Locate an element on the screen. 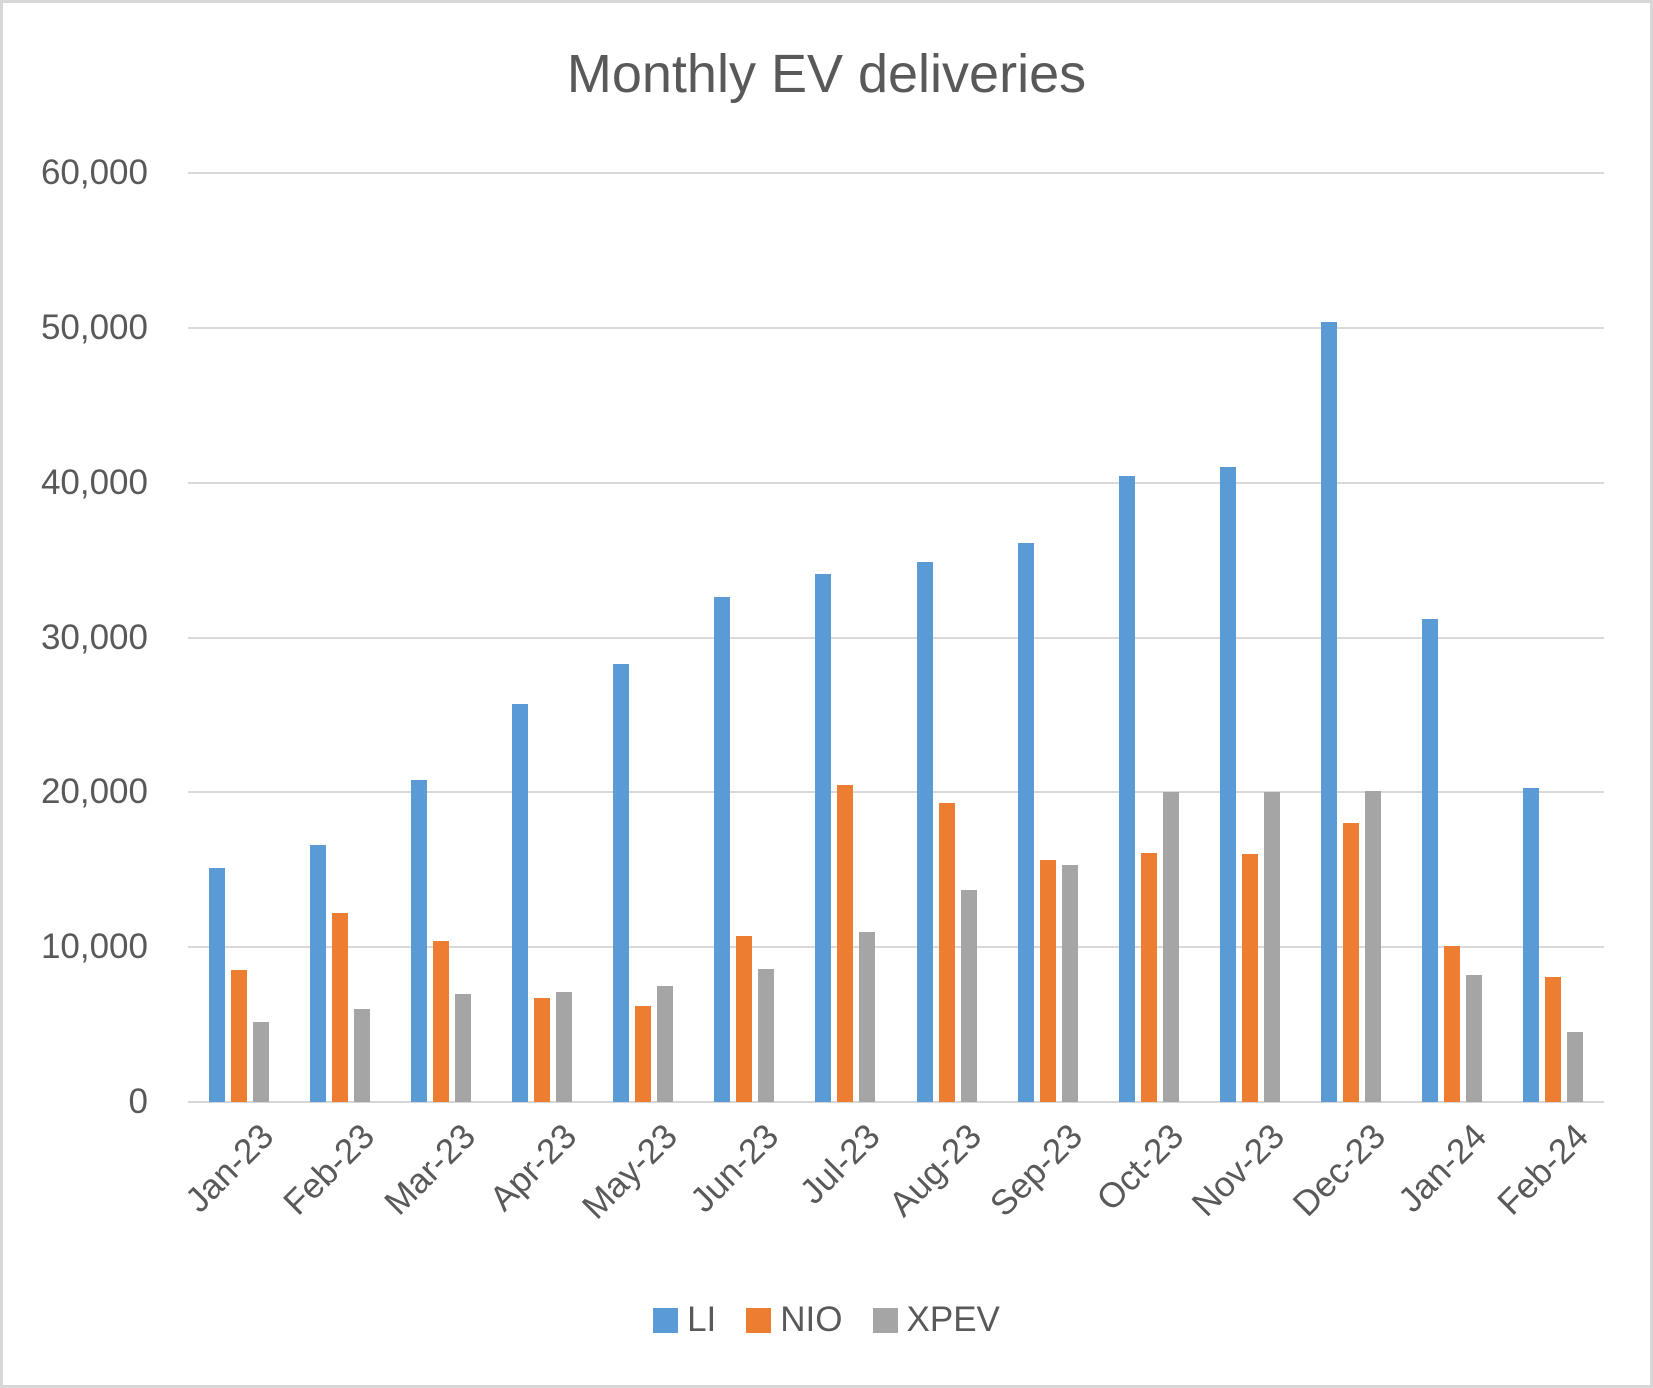  bar-group: Jul-23 is located at coordinates (844, 692).